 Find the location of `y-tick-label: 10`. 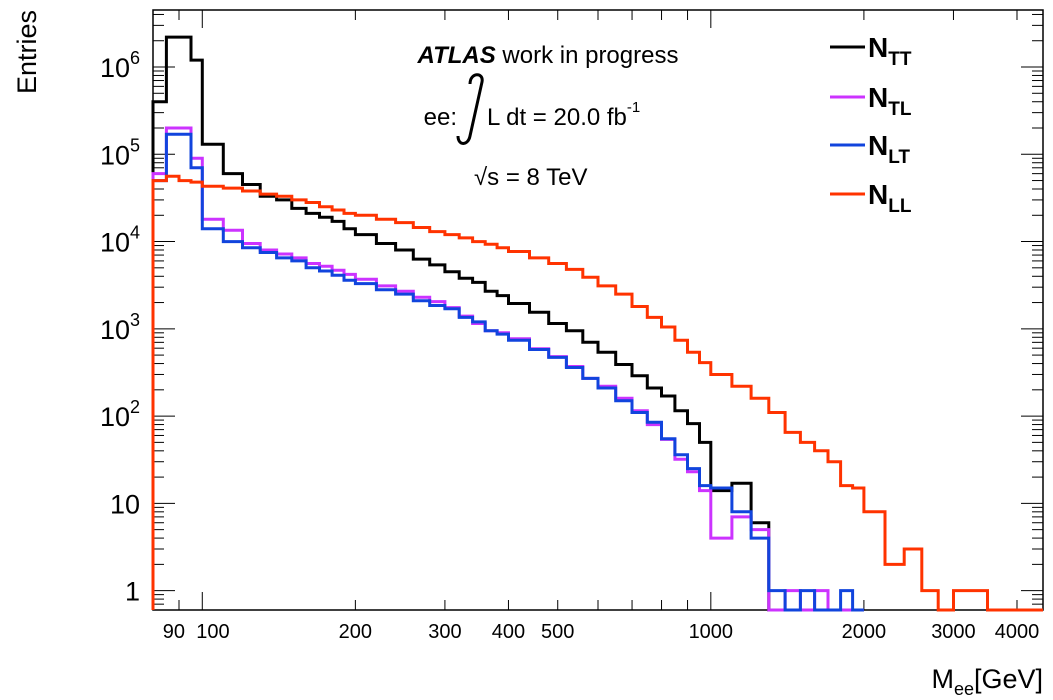

y-tick-label: 10 is located at coordinates (125, 504).